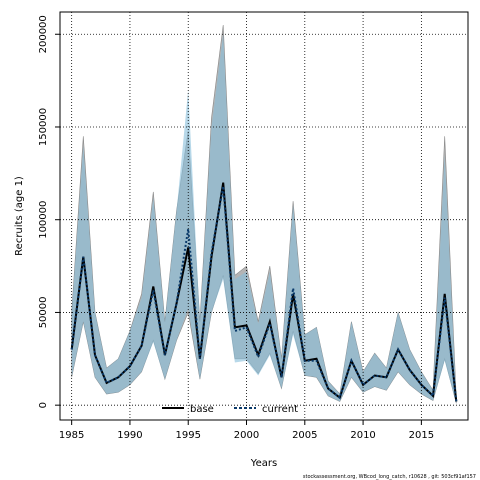 This screenshot has height=480, width=480. Describe the element at coordinates (43, 312) in the screenshot. I see `y-tick-label: 50000` at that location.